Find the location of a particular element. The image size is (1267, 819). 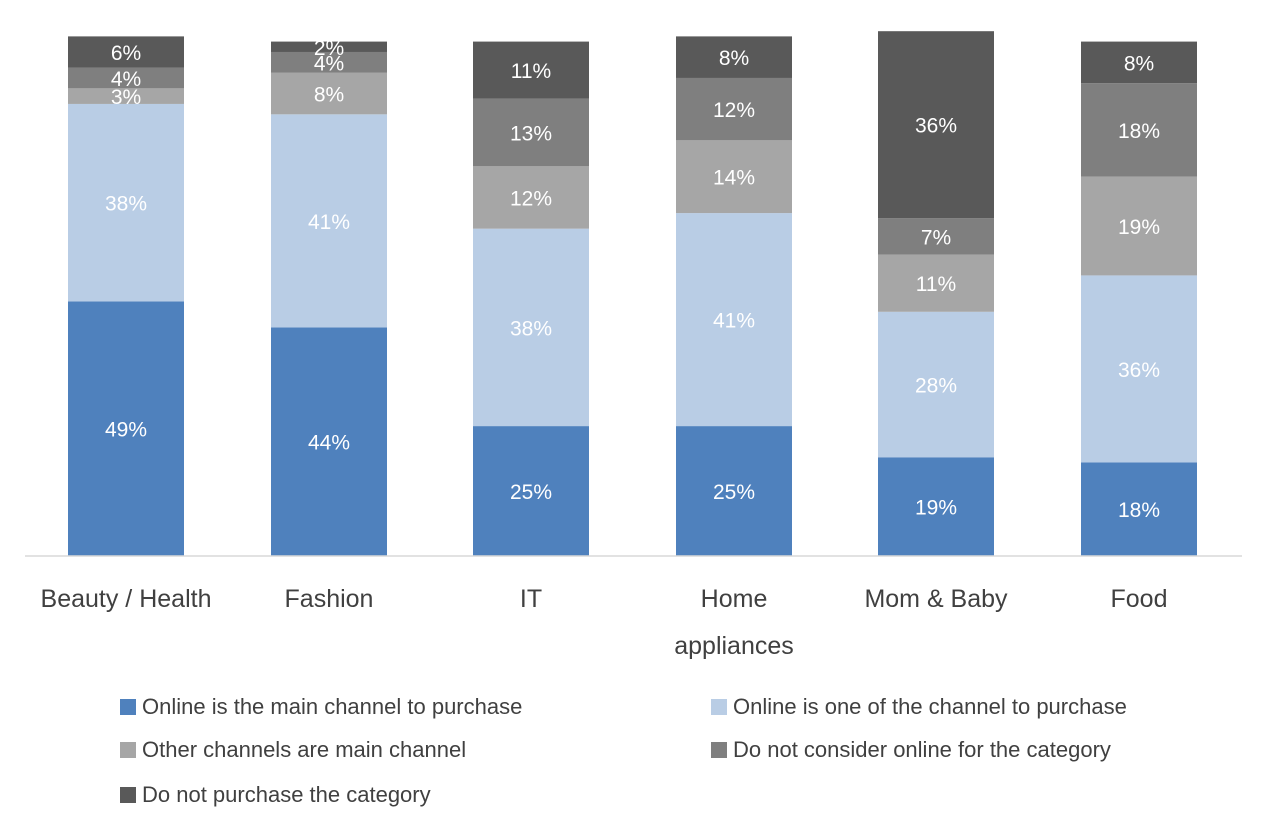

legend-label: Do not purchase the category is located at coordinates (286, 794).